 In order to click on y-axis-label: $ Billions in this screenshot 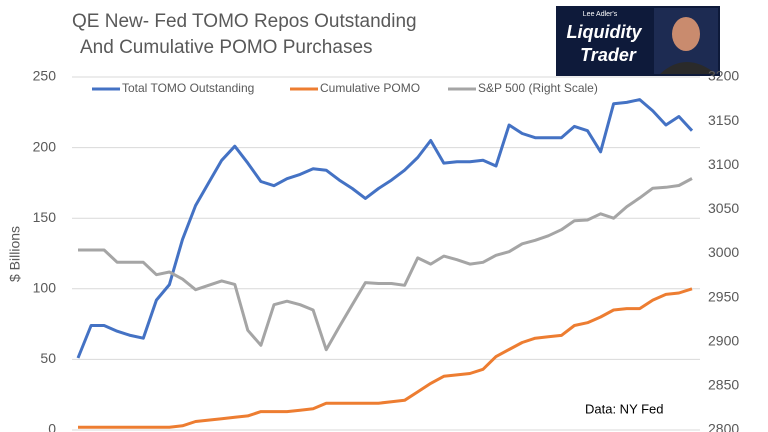, I will do `click(15, 254)`.